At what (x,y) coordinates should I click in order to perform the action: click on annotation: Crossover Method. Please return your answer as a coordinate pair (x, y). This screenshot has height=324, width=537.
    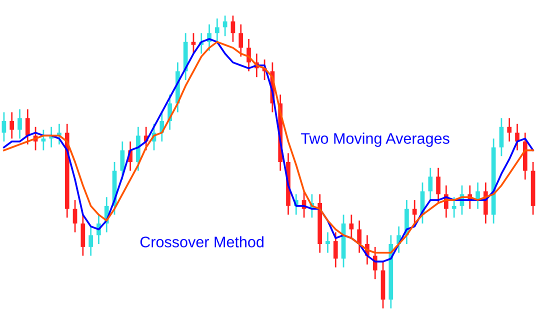
    Looking at the image, I should click on (202, 242).